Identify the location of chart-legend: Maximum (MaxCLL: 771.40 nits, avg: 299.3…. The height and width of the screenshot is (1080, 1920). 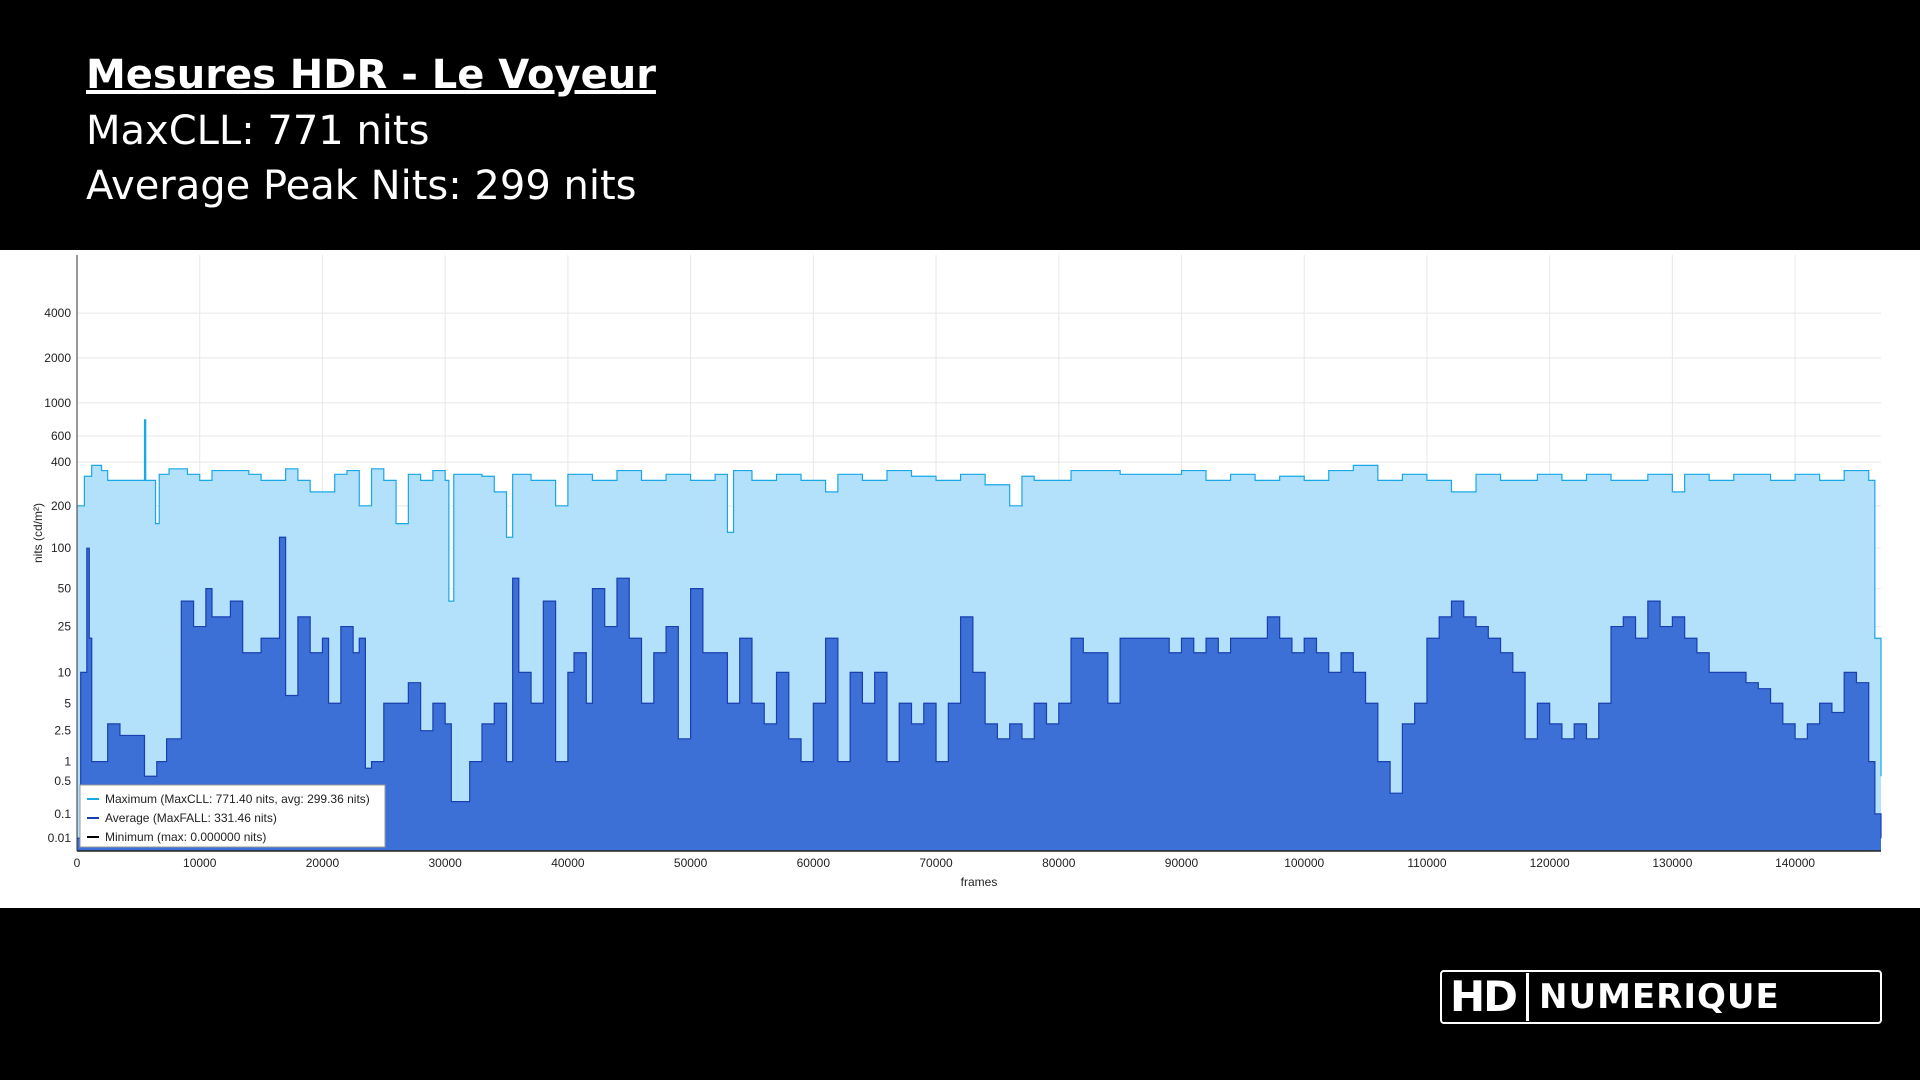
(232, 816).